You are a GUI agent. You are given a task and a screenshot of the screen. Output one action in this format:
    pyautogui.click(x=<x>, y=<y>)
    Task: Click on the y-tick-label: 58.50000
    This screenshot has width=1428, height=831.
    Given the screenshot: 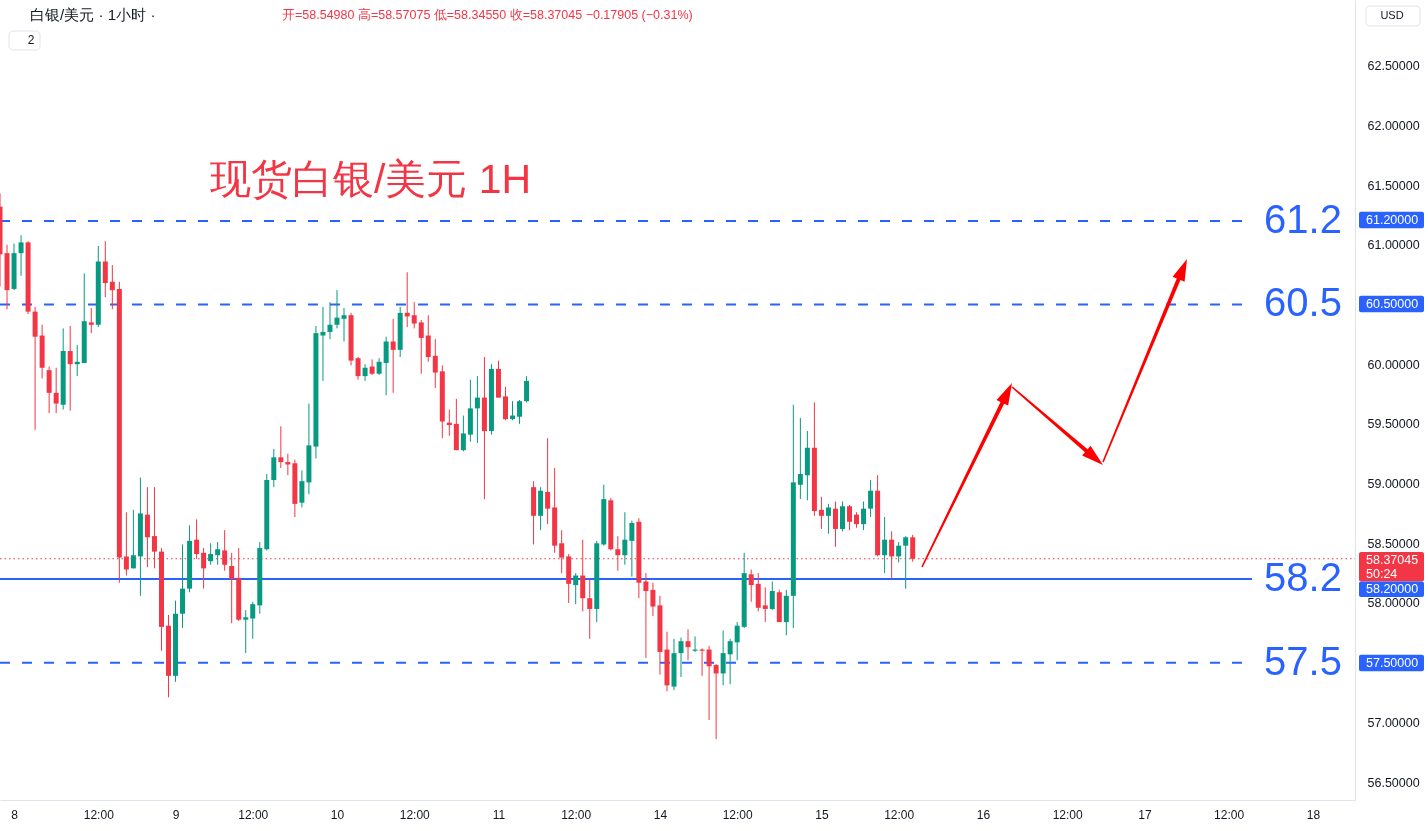 What is the action you would take?
    pyautogui.click(x=1393, y=543)
    